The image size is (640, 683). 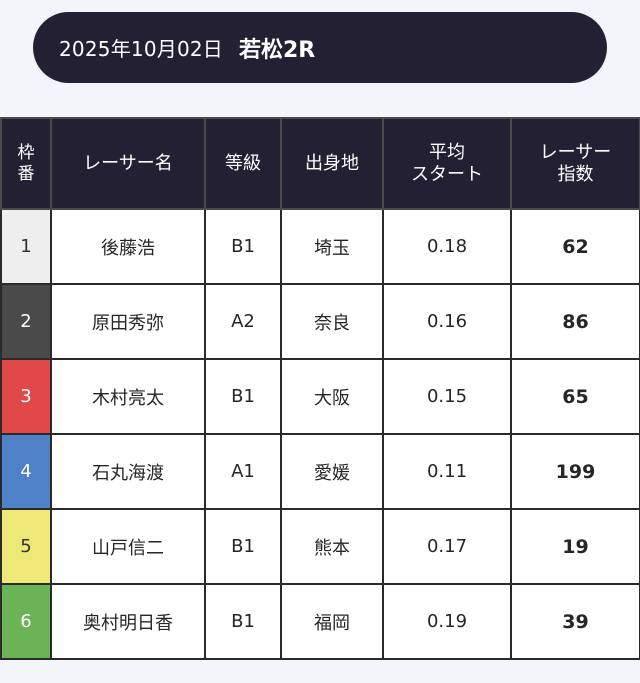 I want to click on table-row: 1 後藤浩 B1 埼玉 0.18 62, so click(x=320, y=246).